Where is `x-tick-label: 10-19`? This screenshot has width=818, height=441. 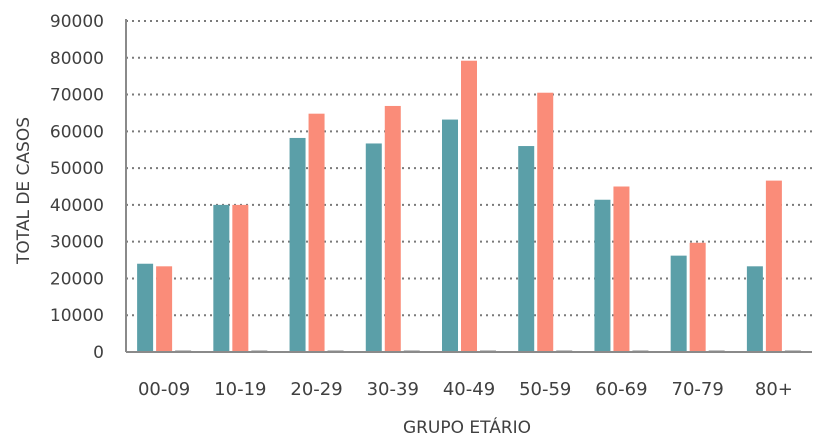
x-tick-label: 10-19 is located at coordinates (240, 389).